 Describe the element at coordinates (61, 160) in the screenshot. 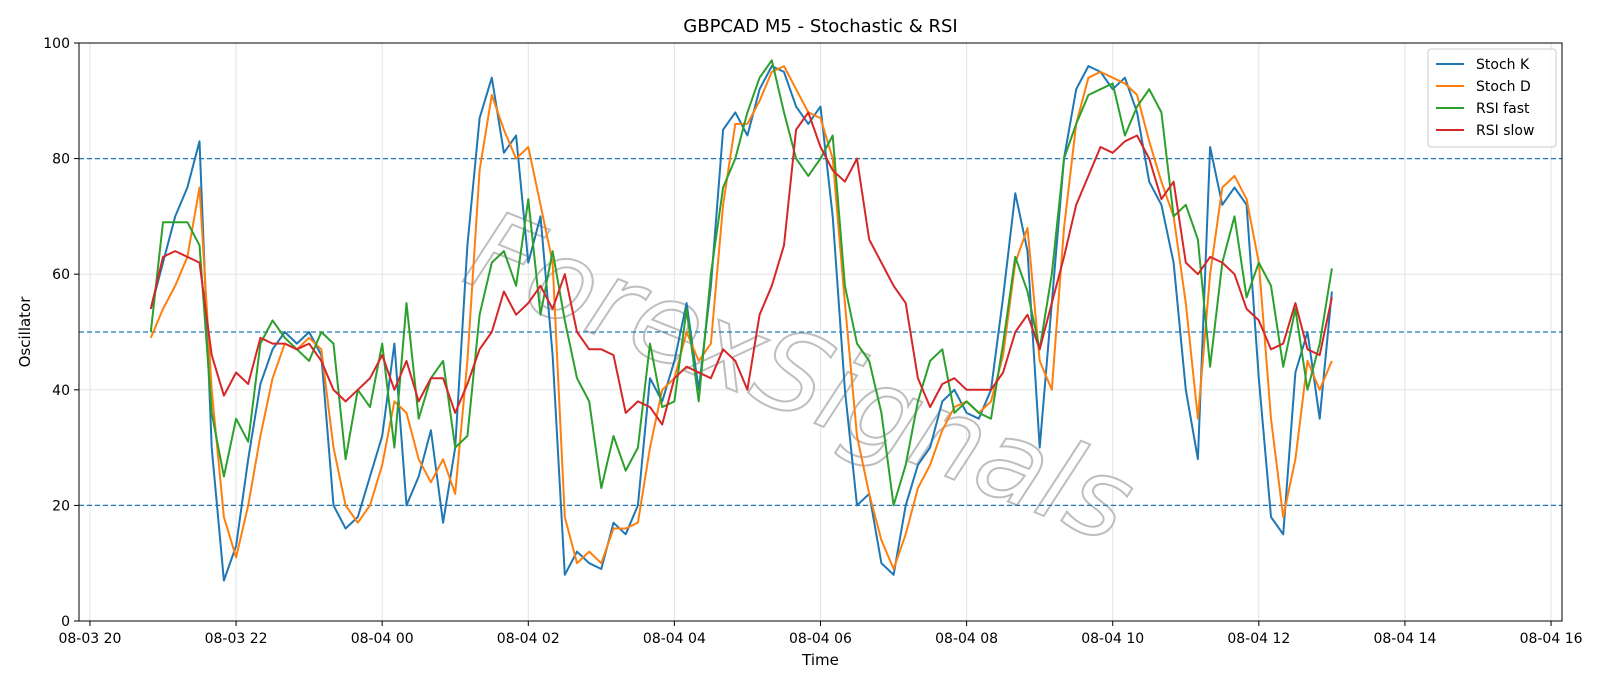

I see `y-tick-label: 80` at that location.